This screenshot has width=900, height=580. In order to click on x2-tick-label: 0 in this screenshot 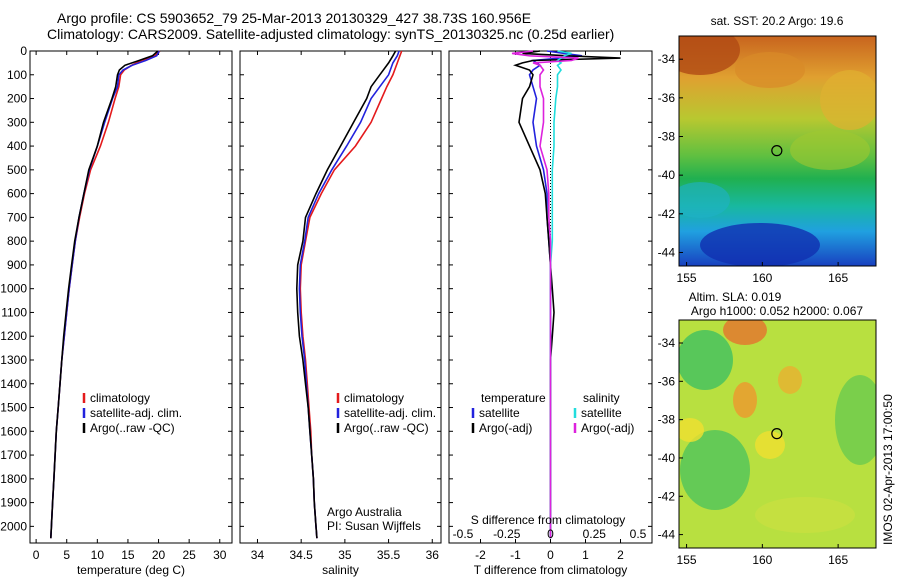, I will do `click(550, 534)`.